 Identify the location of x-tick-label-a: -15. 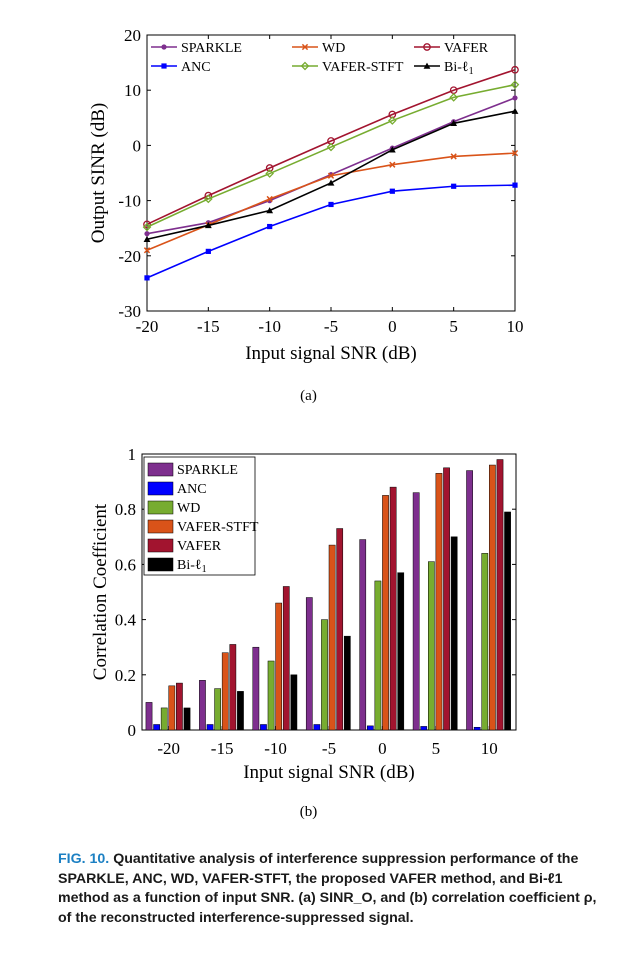
(208, 326).